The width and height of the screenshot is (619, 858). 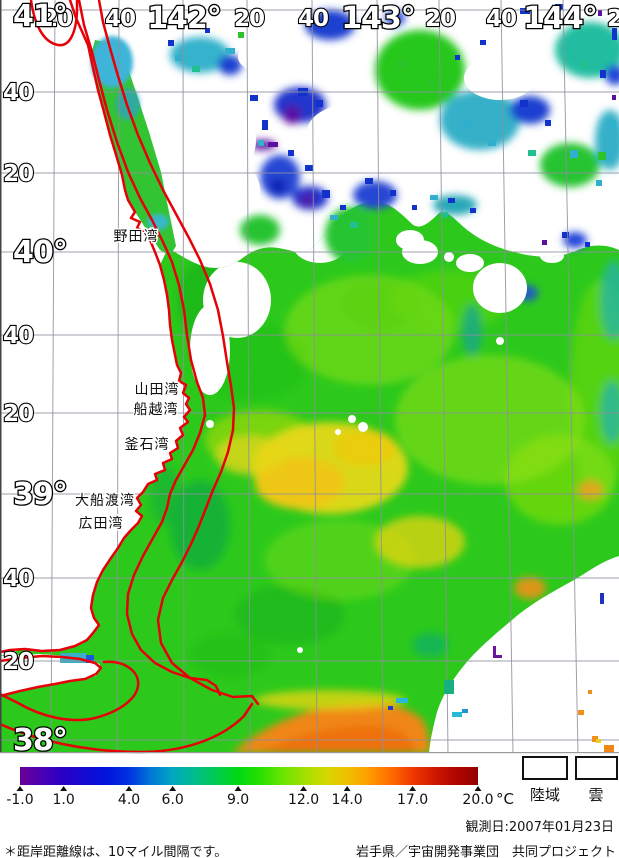 What do you see at coordinates (156, 409) in the screenshot?
I see `bay-label: 船越湾` at bounding box center [156, 409].